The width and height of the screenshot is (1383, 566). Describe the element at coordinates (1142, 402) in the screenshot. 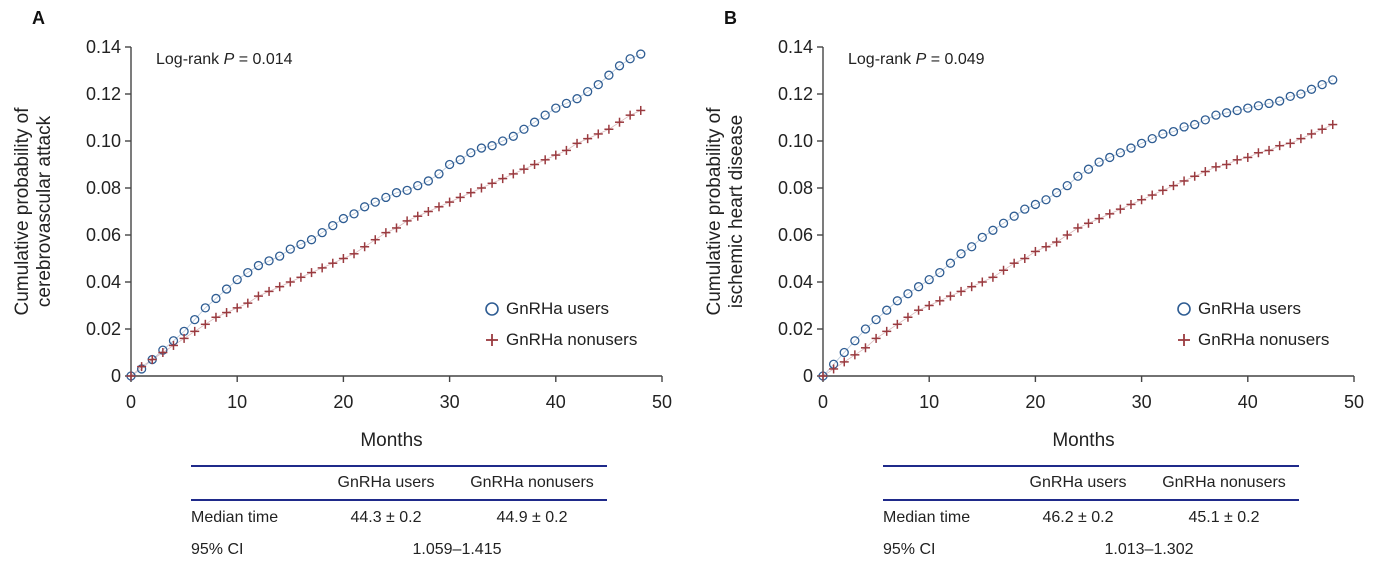

I see `x-tick-label: 30` at that location.